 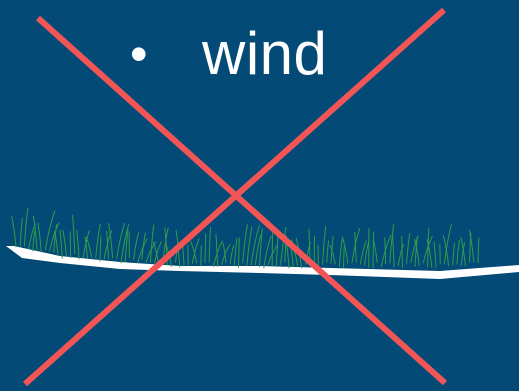 I want to click on ground-line, so click(x=262, y=262).